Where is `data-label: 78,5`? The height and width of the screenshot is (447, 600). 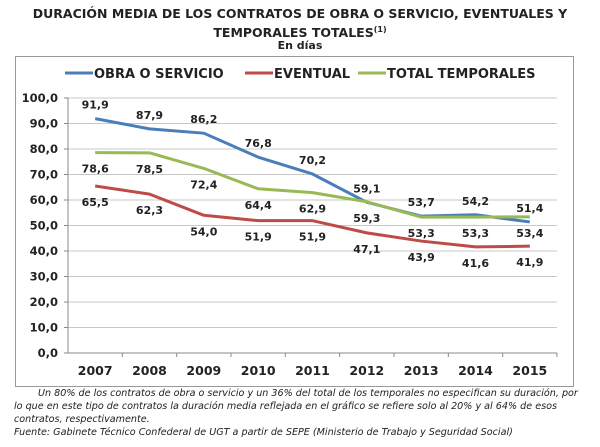
data-label: 78,5 is located at coordinates (149, 169).